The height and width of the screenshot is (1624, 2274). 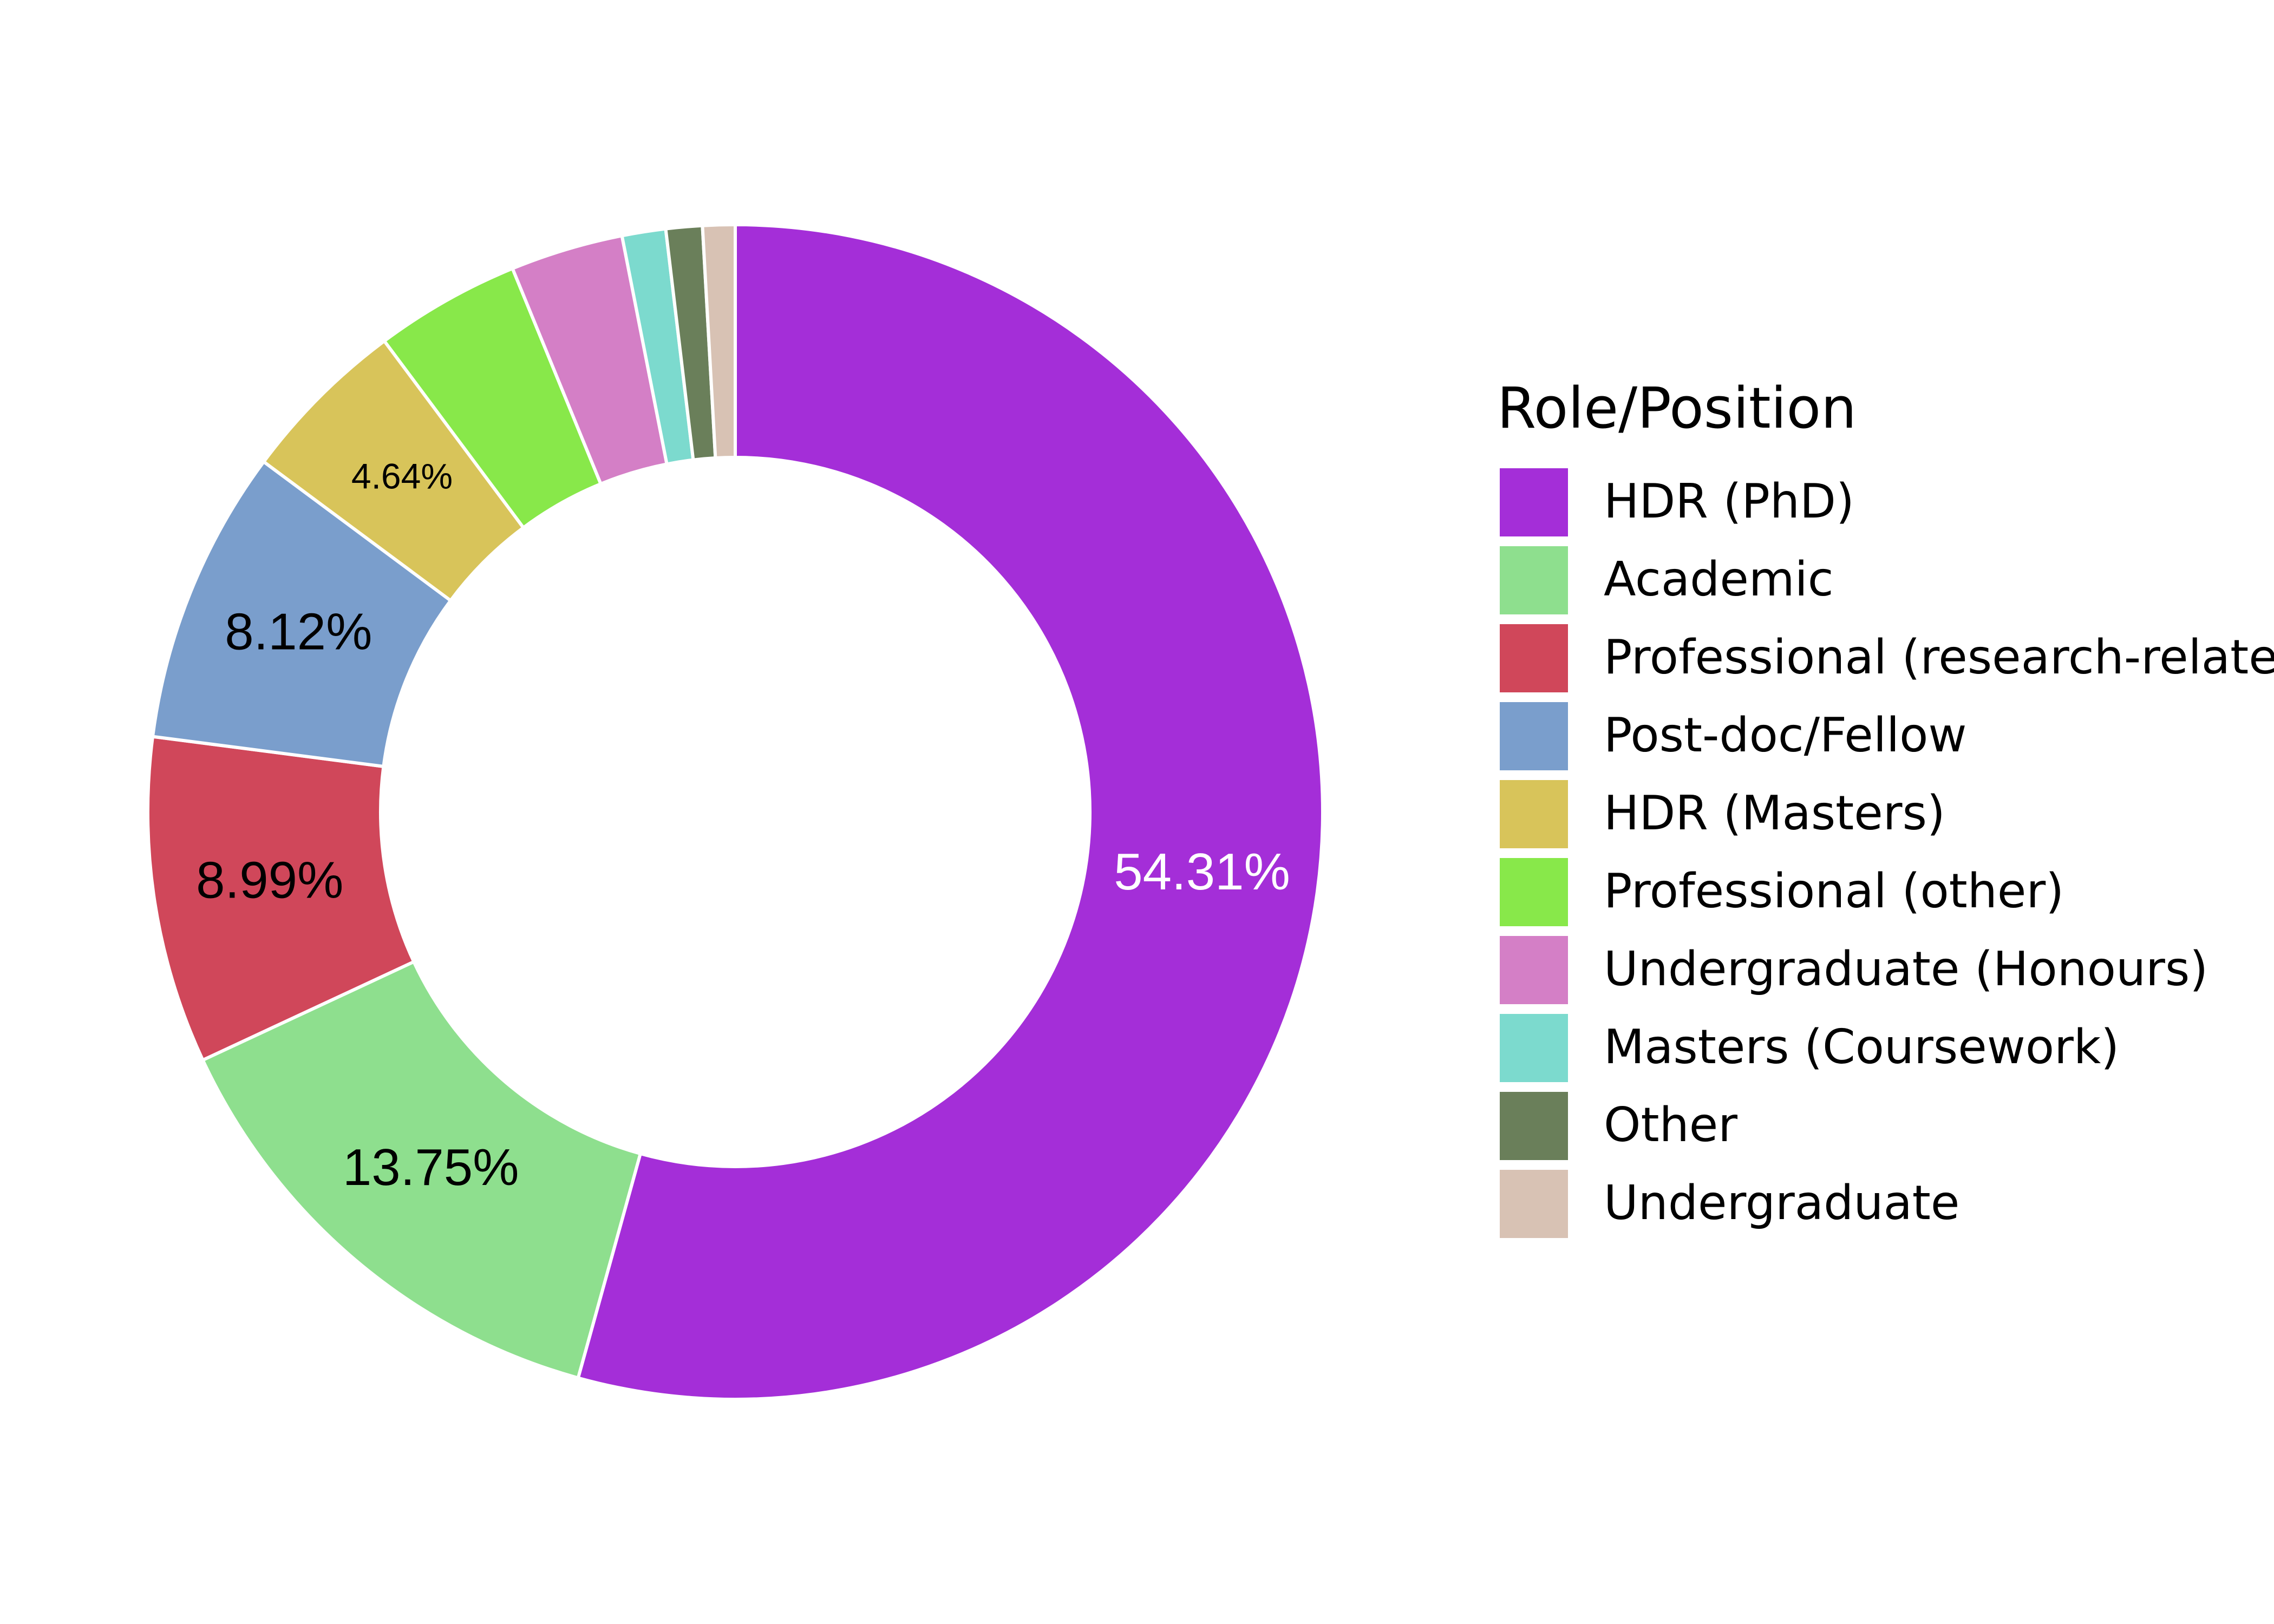 I want to click on legend-label-4: Post-doc/Fellow, so click(x=1786, y=736).